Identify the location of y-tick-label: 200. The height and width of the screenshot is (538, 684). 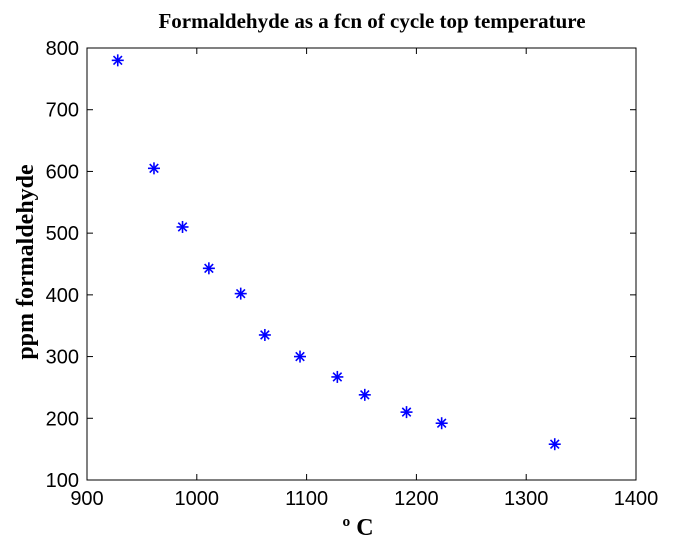
(62, 419).